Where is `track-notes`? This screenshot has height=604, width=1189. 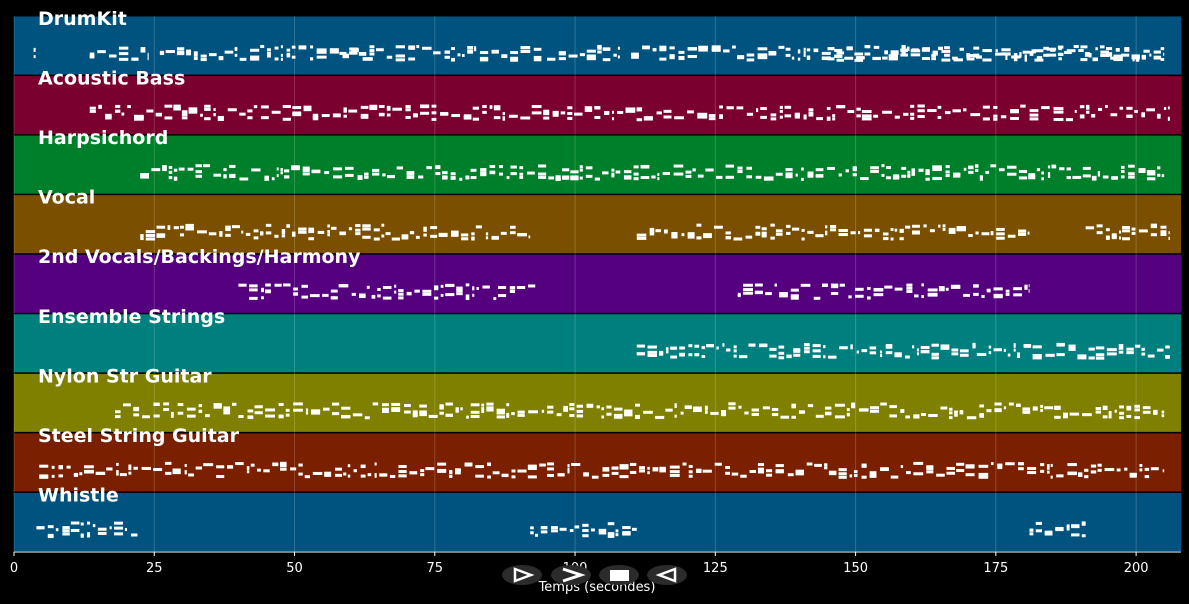 track-notes is located at coordinates (602, 470).